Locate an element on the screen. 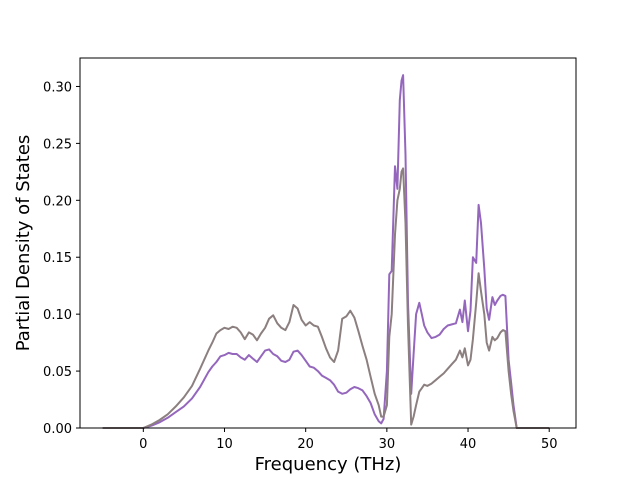 The height and width of the screenshot is (485, 640). y-tick-label: 0.25 is located at coordinates (57, 144).